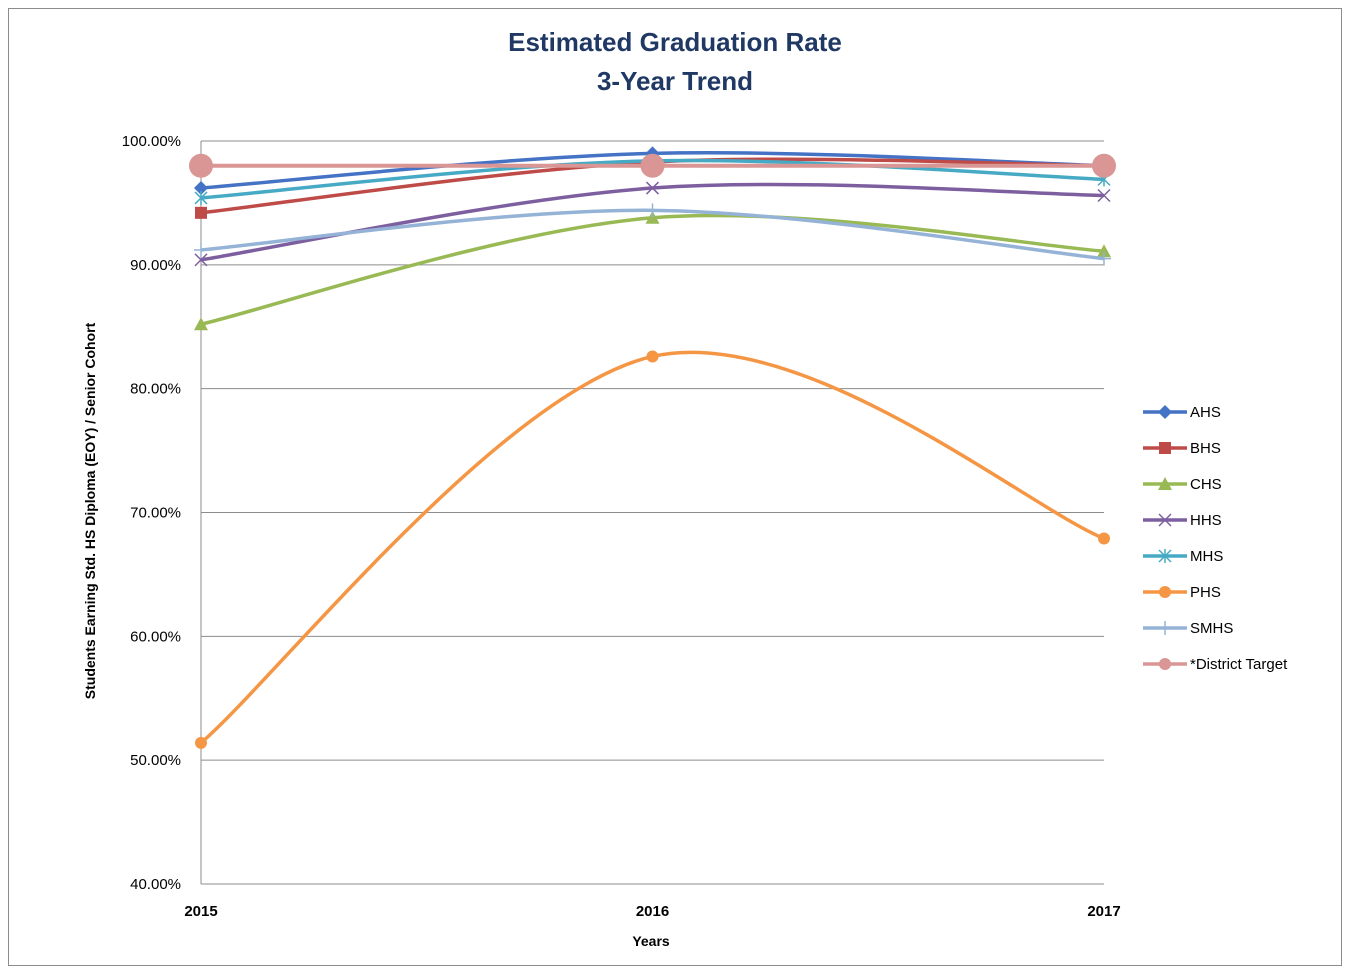 The width and height of the screenshot is (1347, 967). What do you see at coordinates (1239, 664) in the screenshot?
I see `legend-label: *District Target` at bounding box center [1239, 664].